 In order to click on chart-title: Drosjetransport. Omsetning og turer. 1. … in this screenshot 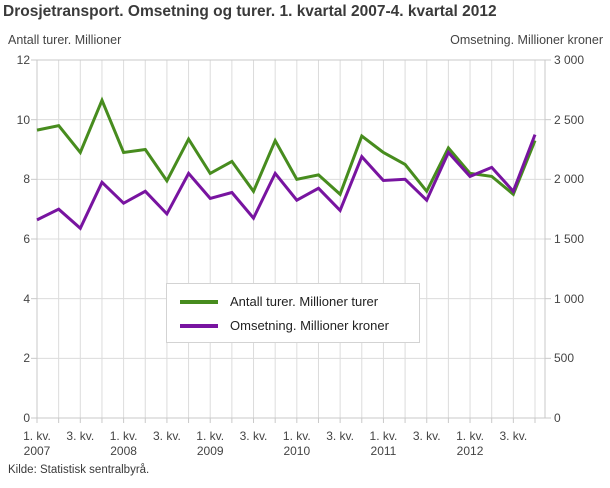, I will do `click(250, 11)`.